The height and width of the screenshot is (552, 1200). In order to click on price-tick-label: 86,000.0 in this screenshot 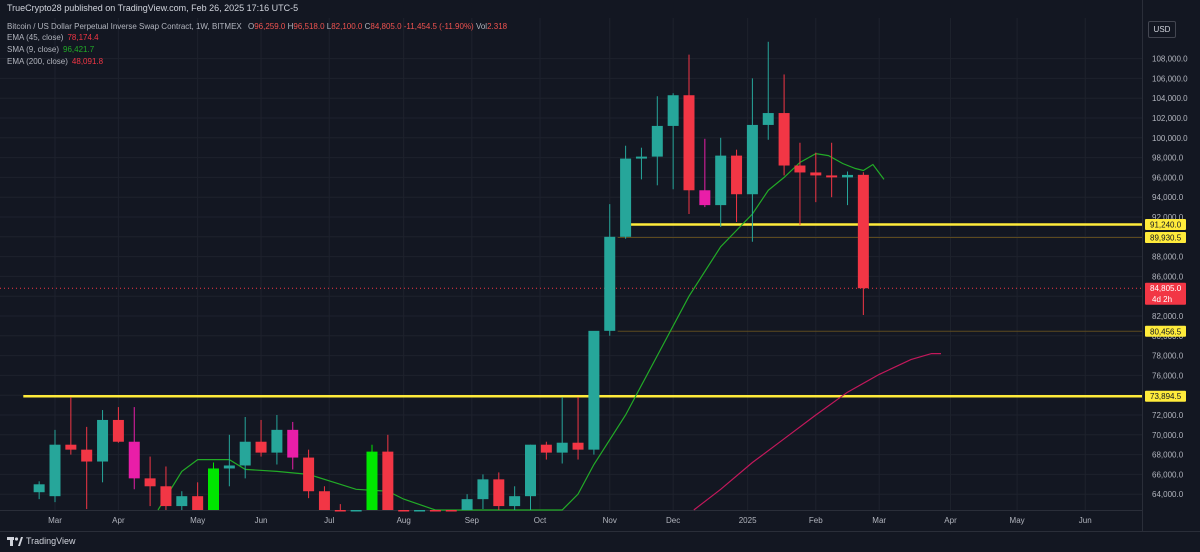, I will do `click(1168, 276)`.